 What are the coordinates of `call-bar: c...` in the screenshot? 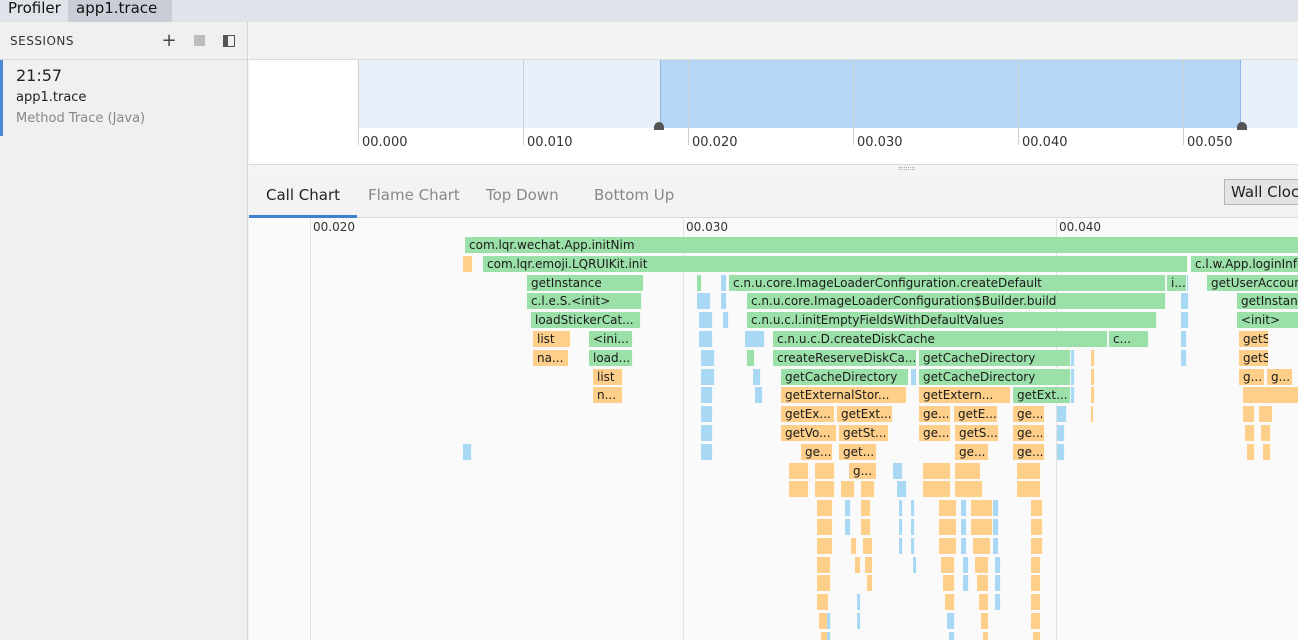 It's located at (1129, 339).